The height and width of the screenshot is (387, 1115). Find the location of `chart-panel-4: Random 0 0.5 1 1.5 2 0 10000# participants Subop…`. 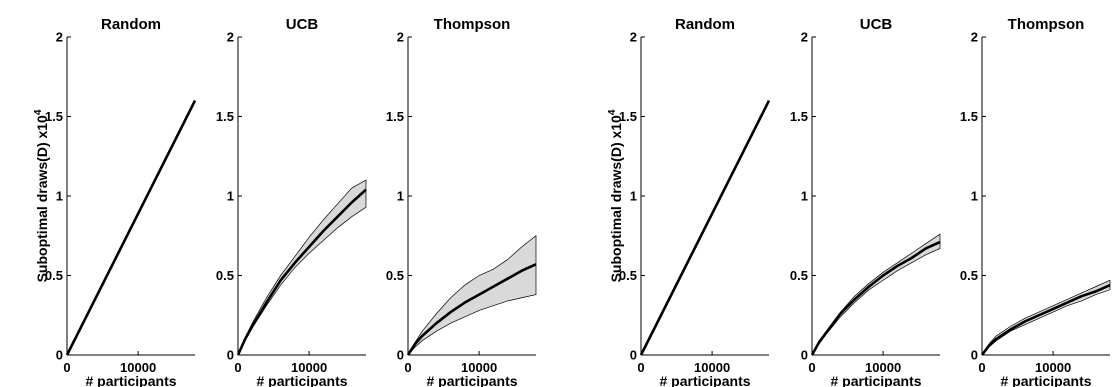

chart-panel-4: Random 0 0.5 1 1.5 2 0 10000# participants Subop… is located at coordinates (689, 201).